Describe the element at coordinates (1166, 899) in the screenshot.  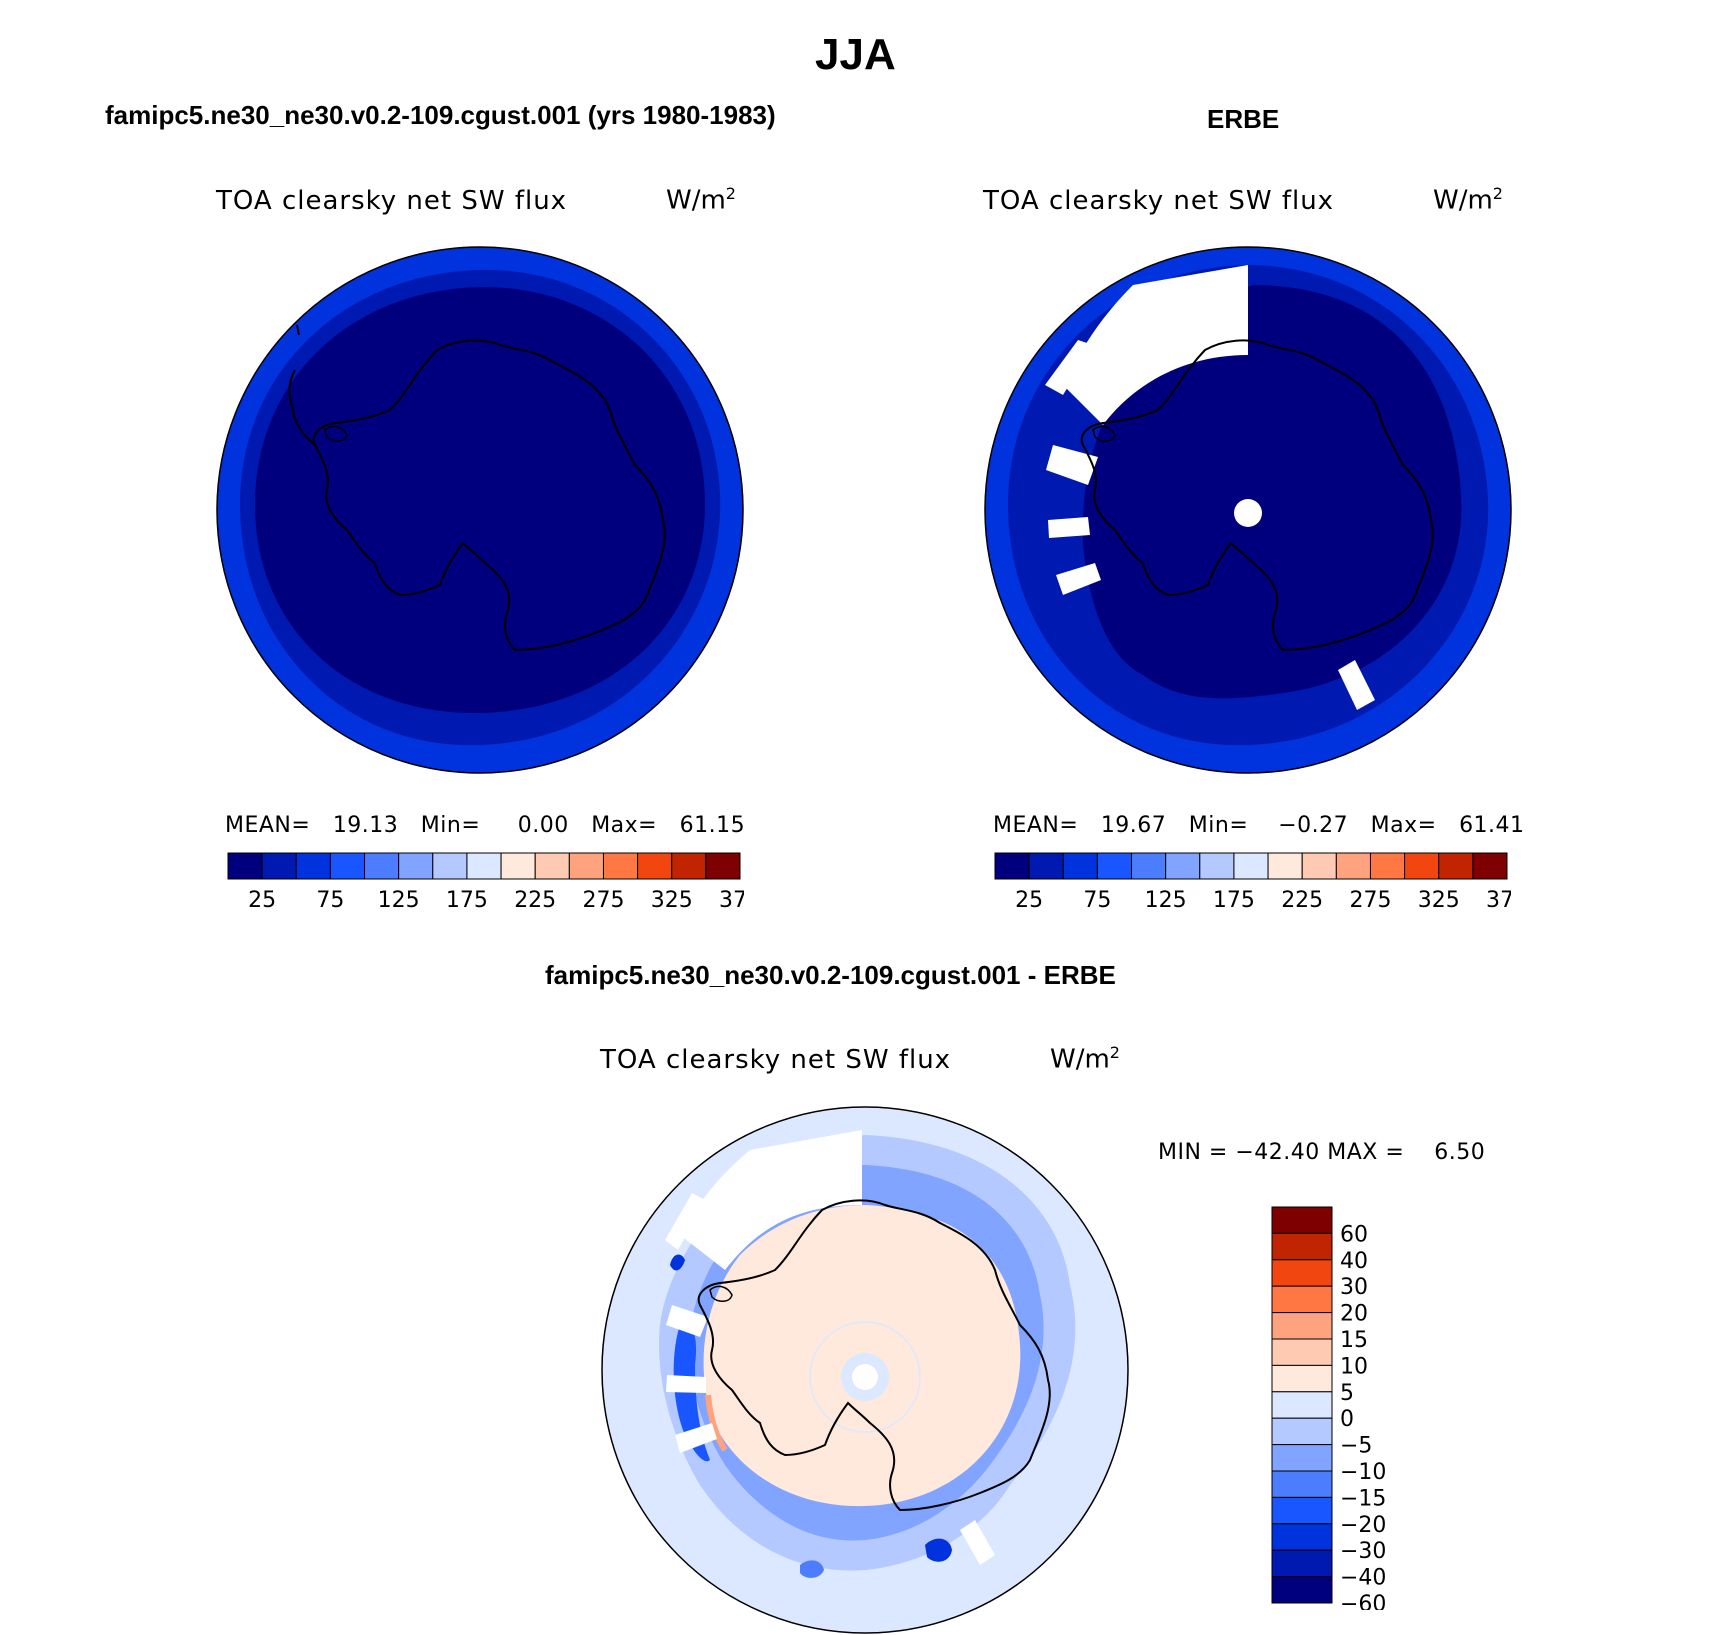
I see `panel-2-colorbar-tick-label: 125` at that location.